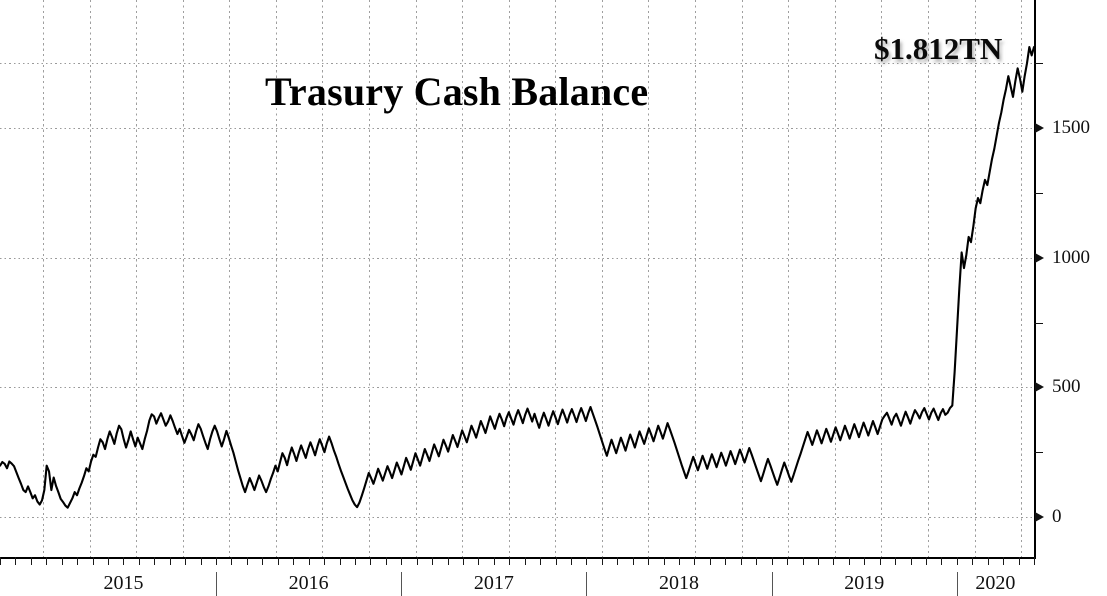 This screenshot has height=596, width=1107. I want to click on y-tick-label: 1000, so click(1071, 257).